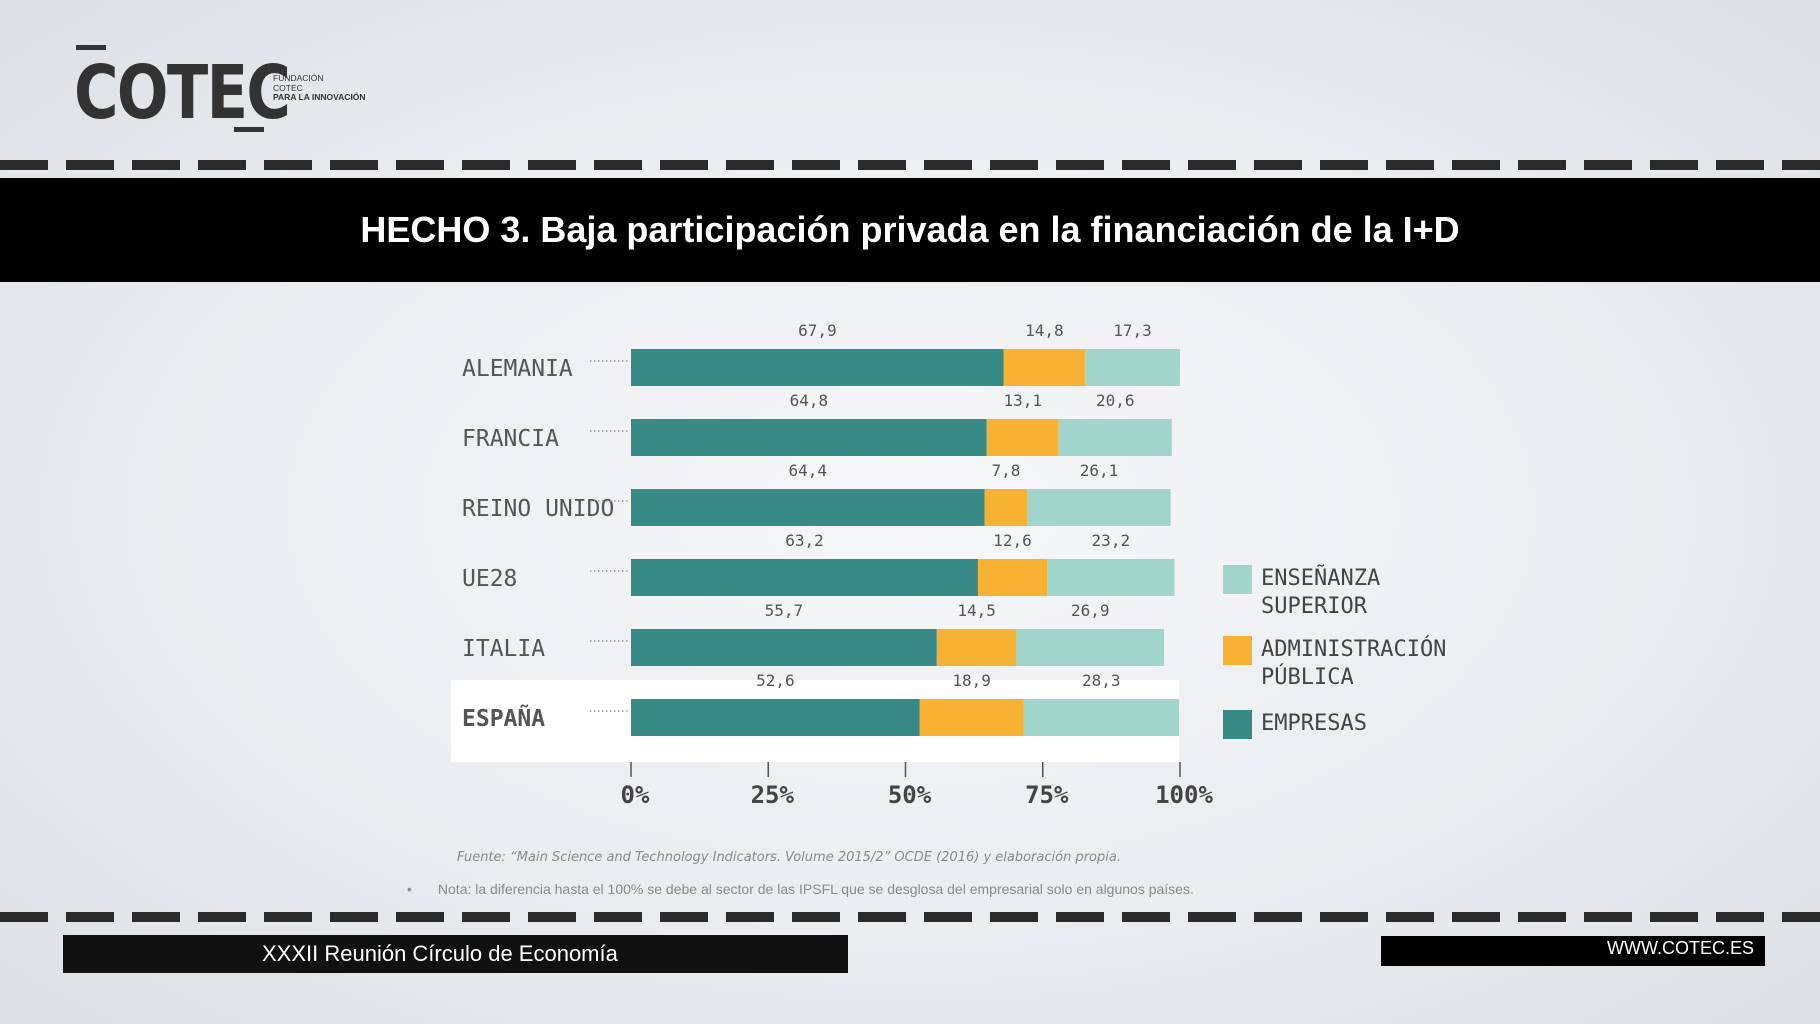 The width and height of the screenshot is (1820, 1024). What do you see at coordinates (1099, 470) in the screenshot?
I see `value-label: 26,1` at bounding box center [1099, 470].